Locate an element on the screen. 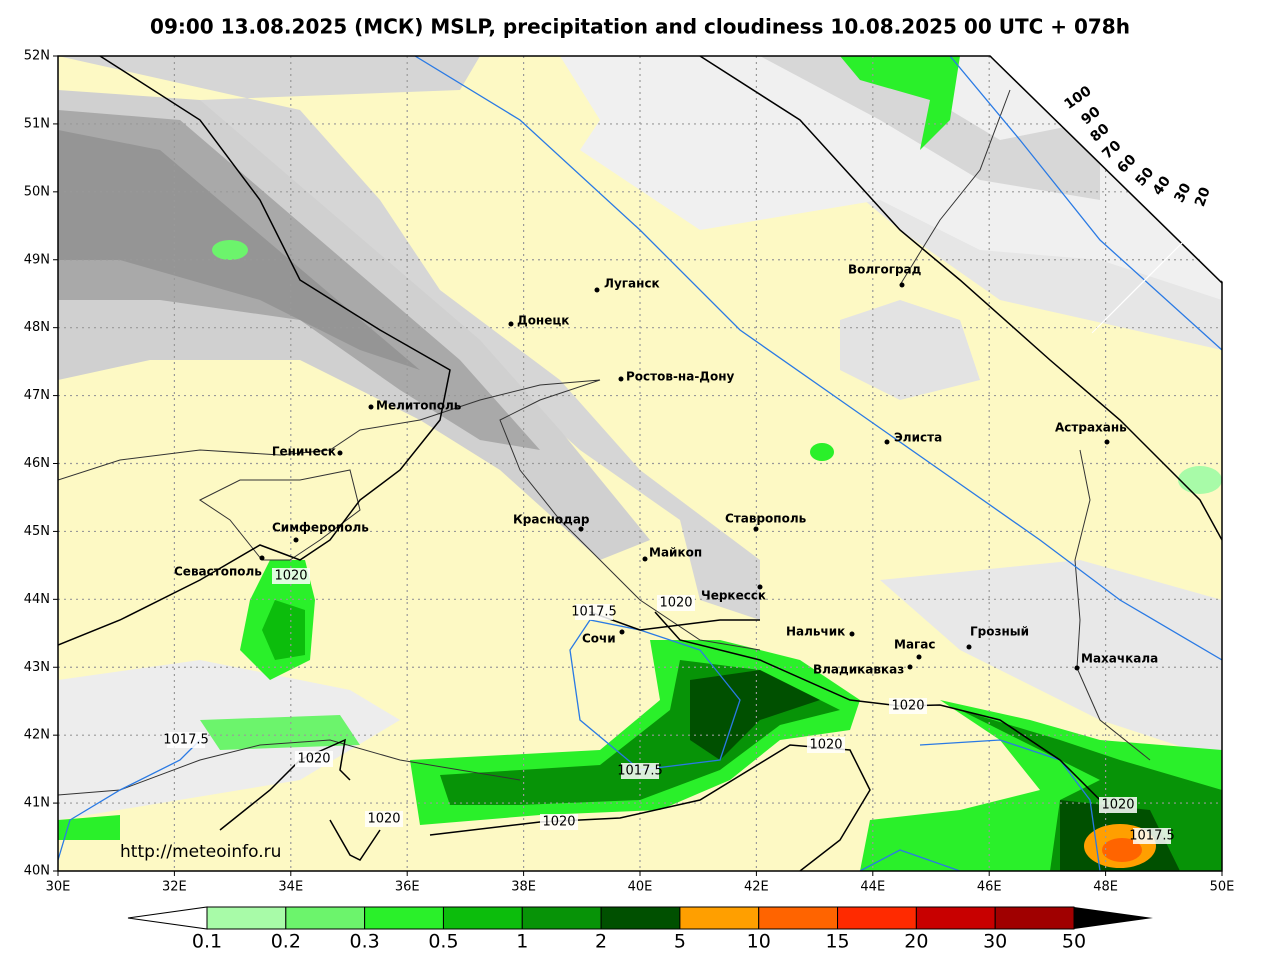 The height and width of the screenshot is (967, 1281). legend-label: 0.1 is located at coordinates (207, 942).